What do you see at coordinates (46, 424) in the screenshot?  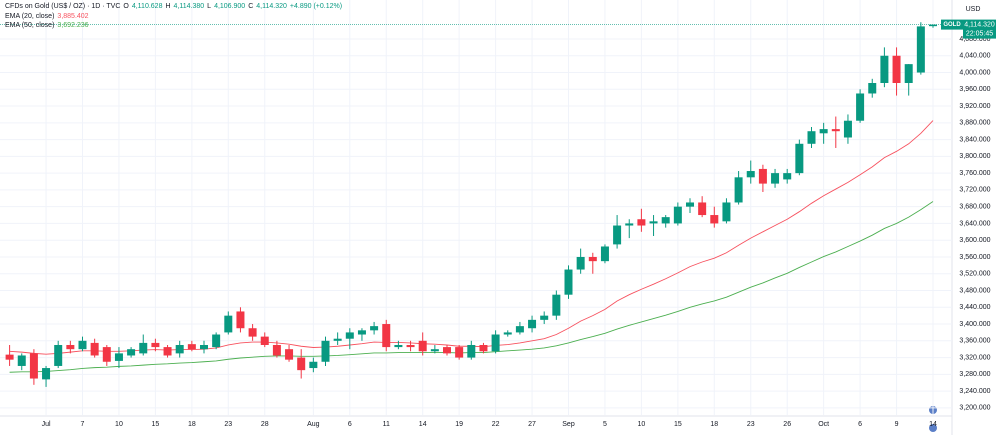 I see `x-tick-label: Jul` at bounding box center [46, 424].